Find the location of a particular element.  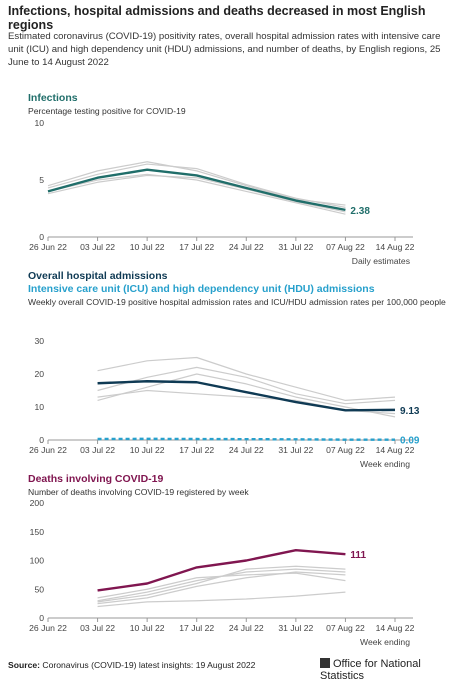

value-label: 0.09 is located at coordinates (410, 441).